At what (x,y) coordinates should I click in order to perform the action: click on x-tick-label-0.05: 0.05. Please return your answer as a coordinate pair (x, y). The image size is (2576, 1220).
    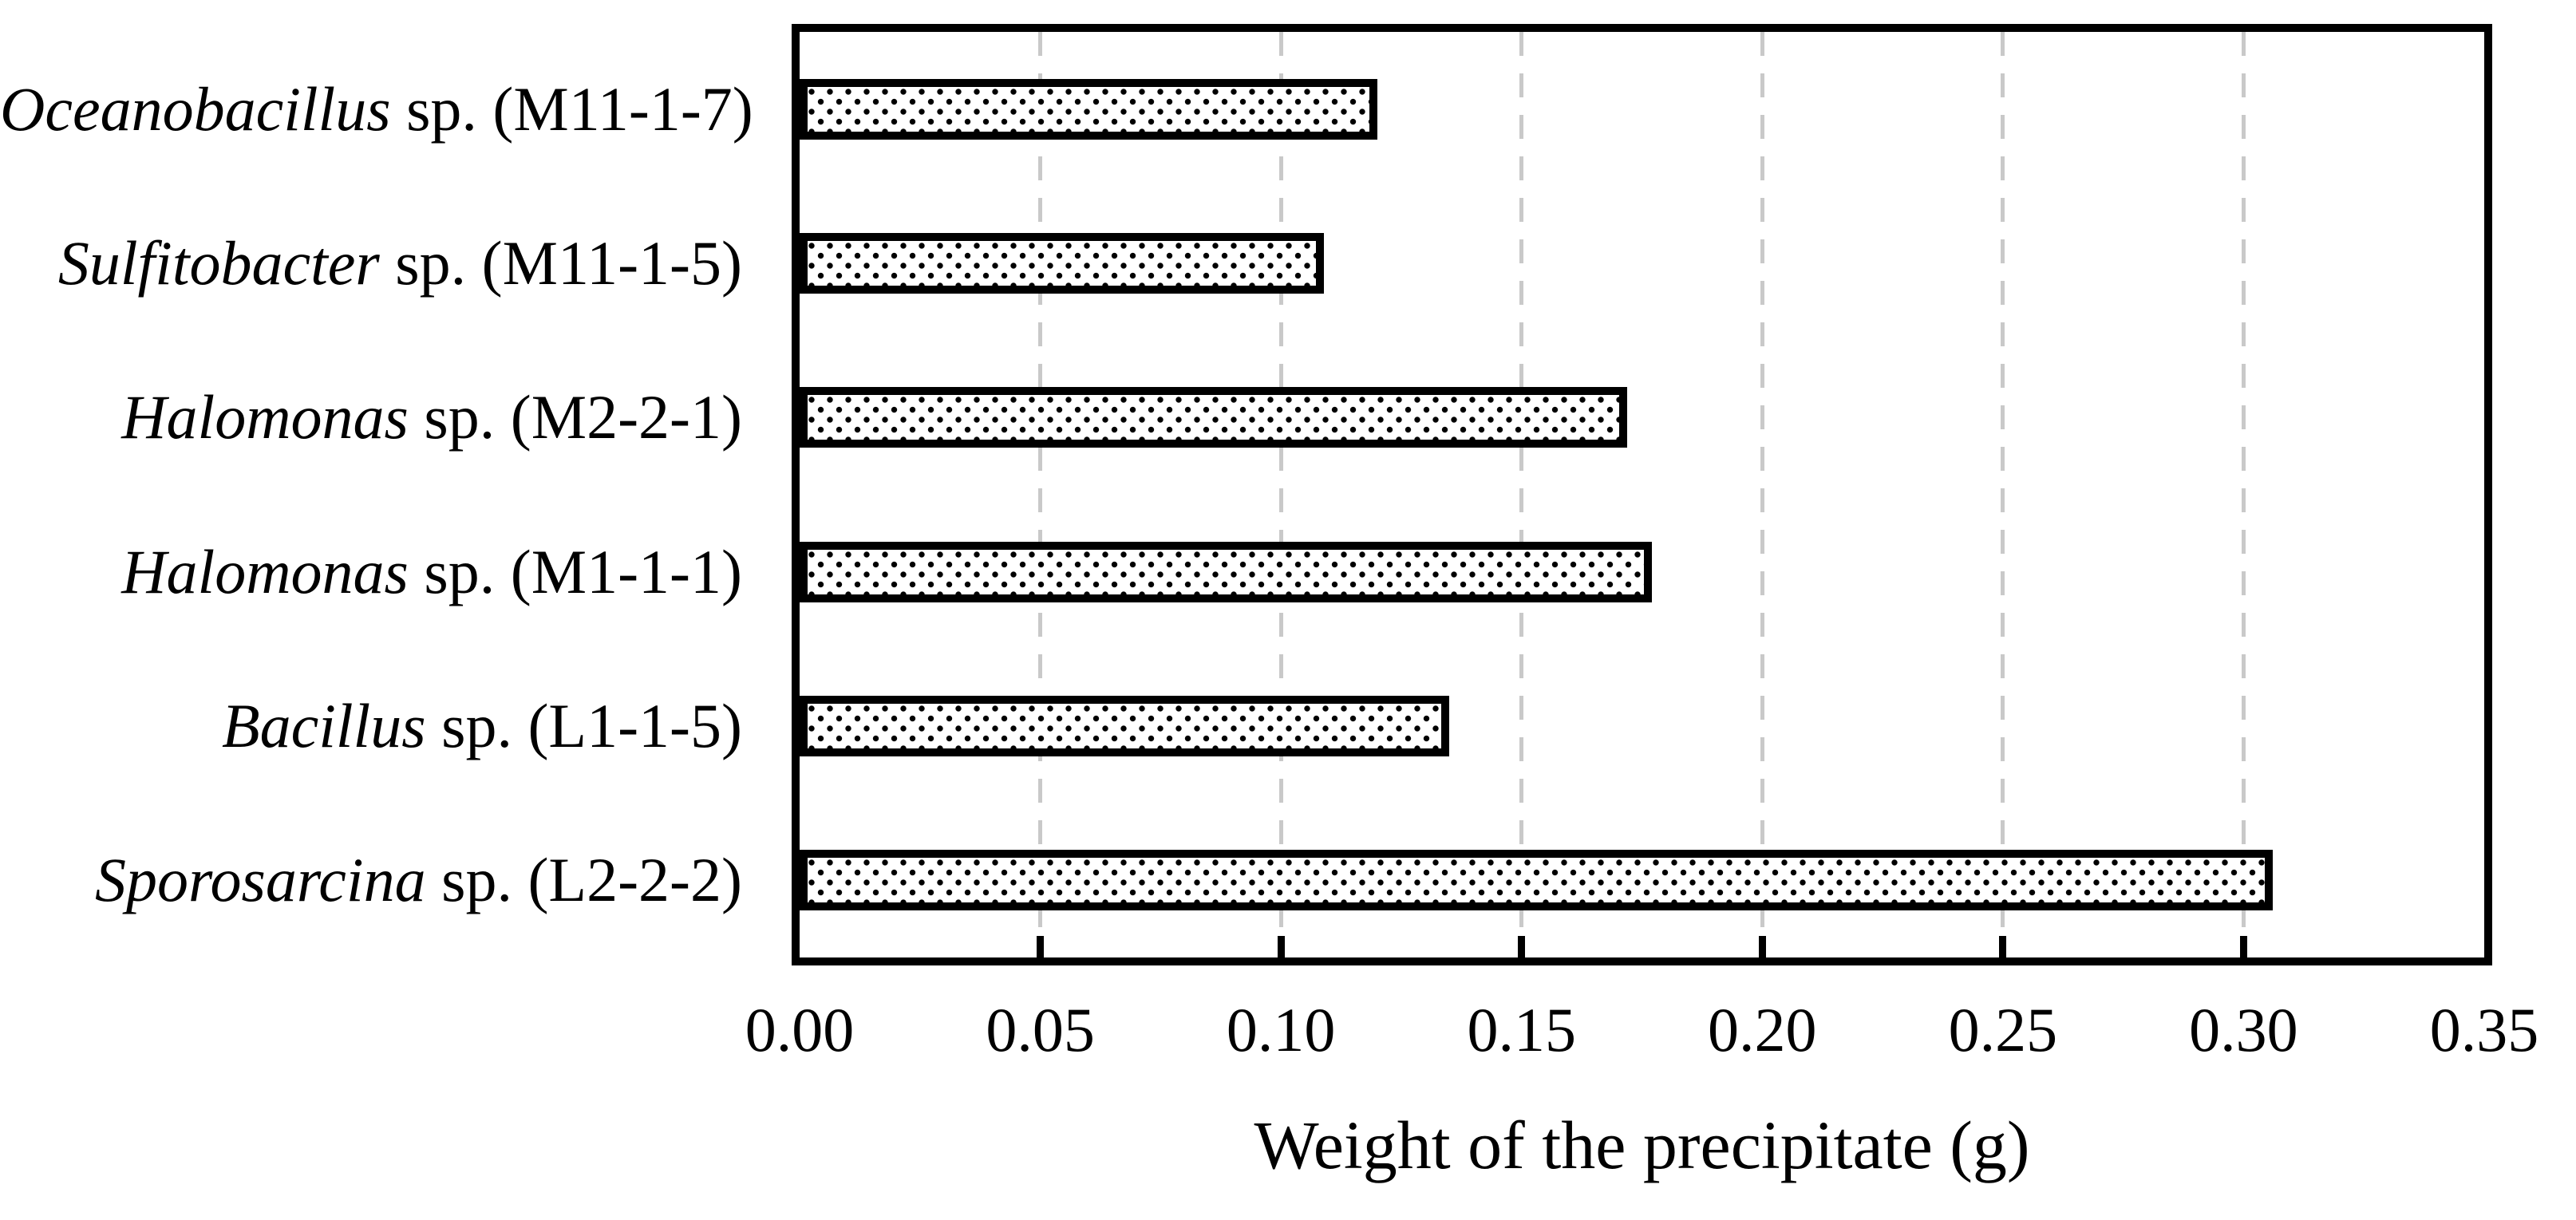
    Looking at the image, I should click on (1040, 1029).